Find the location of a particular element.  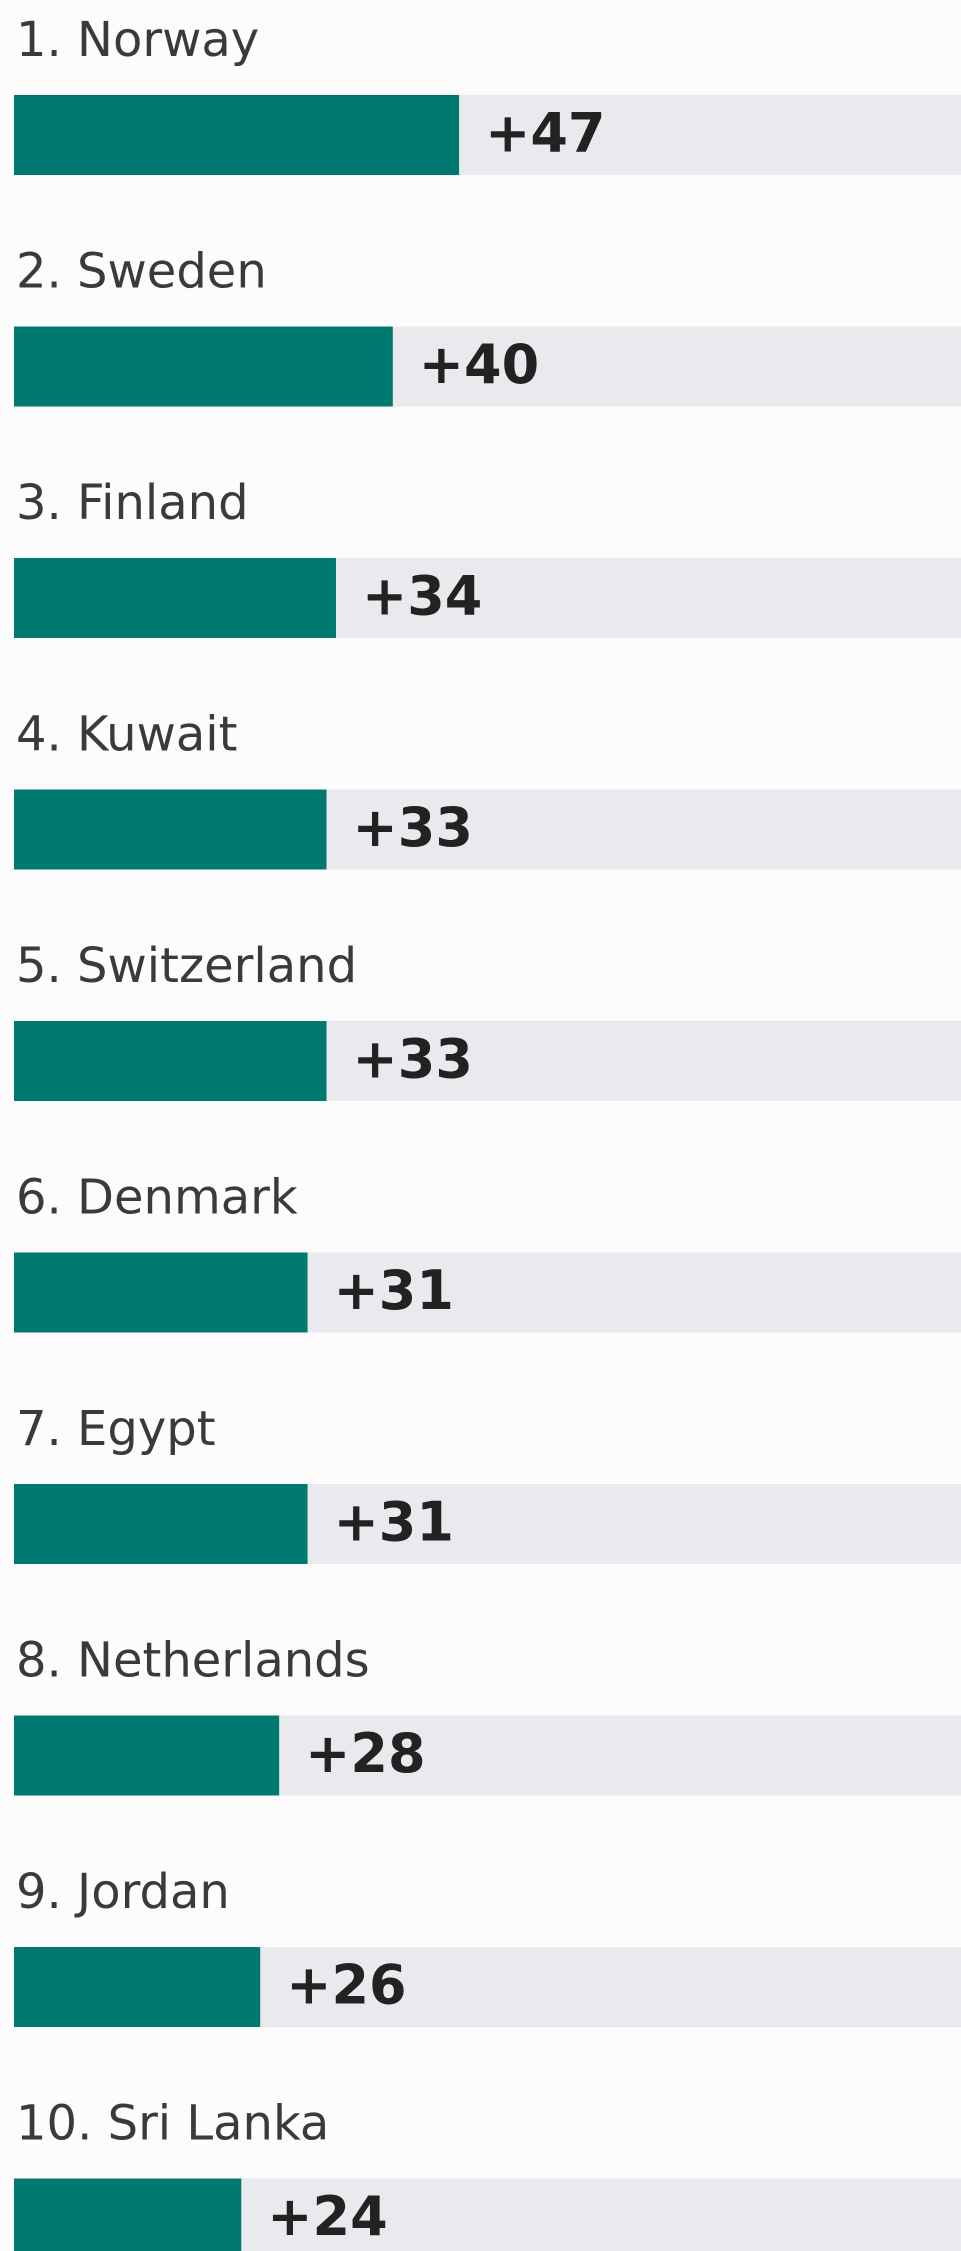

value-label: +47 is located at coordinates (545, 133).